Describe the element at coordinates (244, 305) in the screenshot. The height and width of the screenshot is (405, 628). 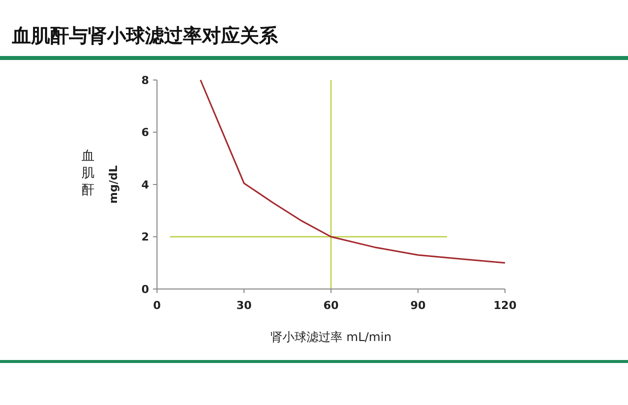
I see `x-tick-label: 30` at that location.